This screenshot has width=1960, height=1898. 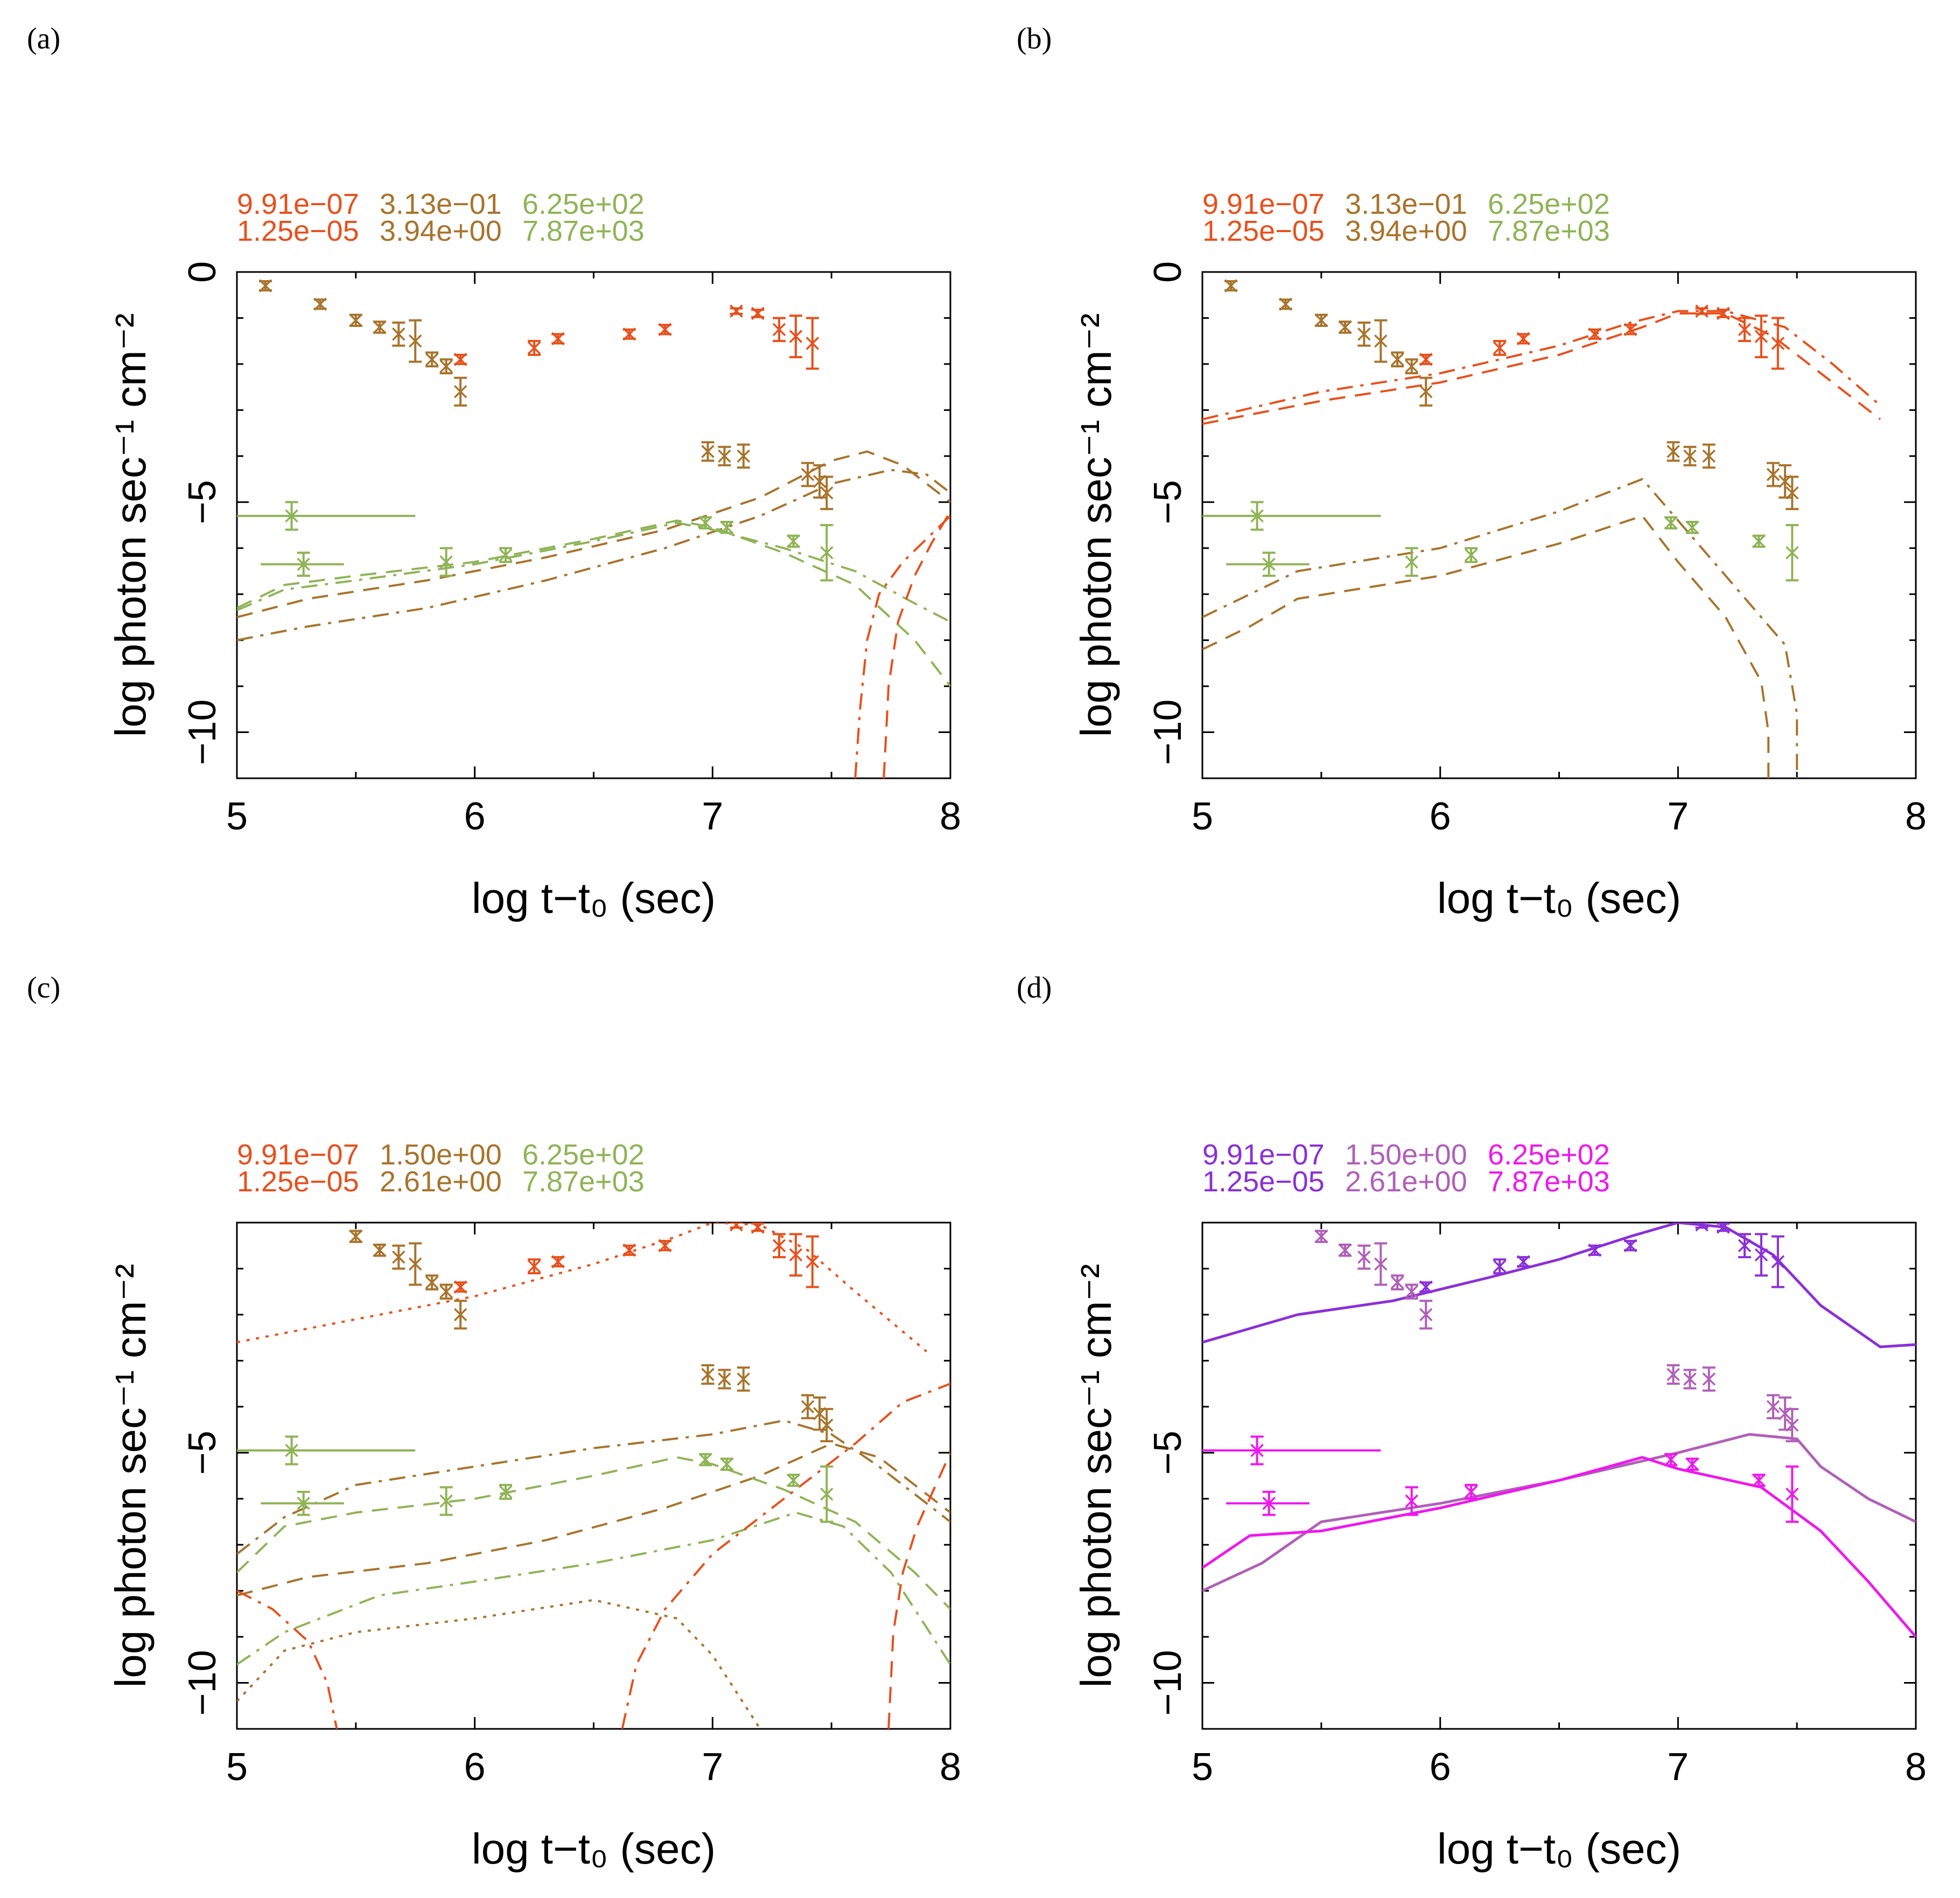 What do you see at coordinates (582, 1288) in the screenshot?
I see `model-curve-red-dot` at bounding box center [582, 1288].